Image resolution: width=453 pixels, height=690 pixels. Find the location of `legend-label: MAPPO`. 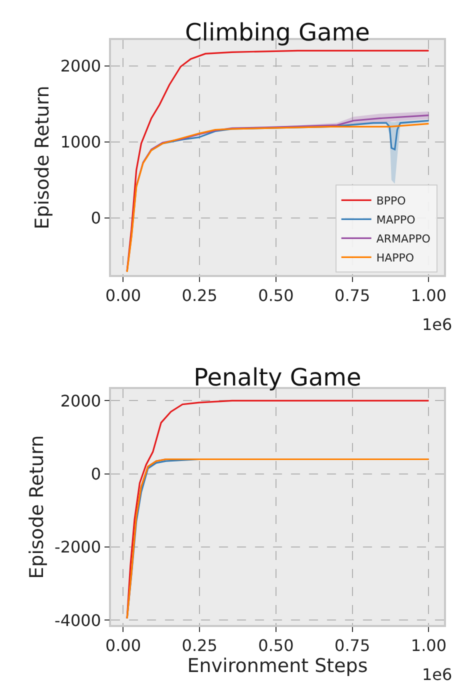

legend-label: MAPPO is located at coordinates (396, 219).